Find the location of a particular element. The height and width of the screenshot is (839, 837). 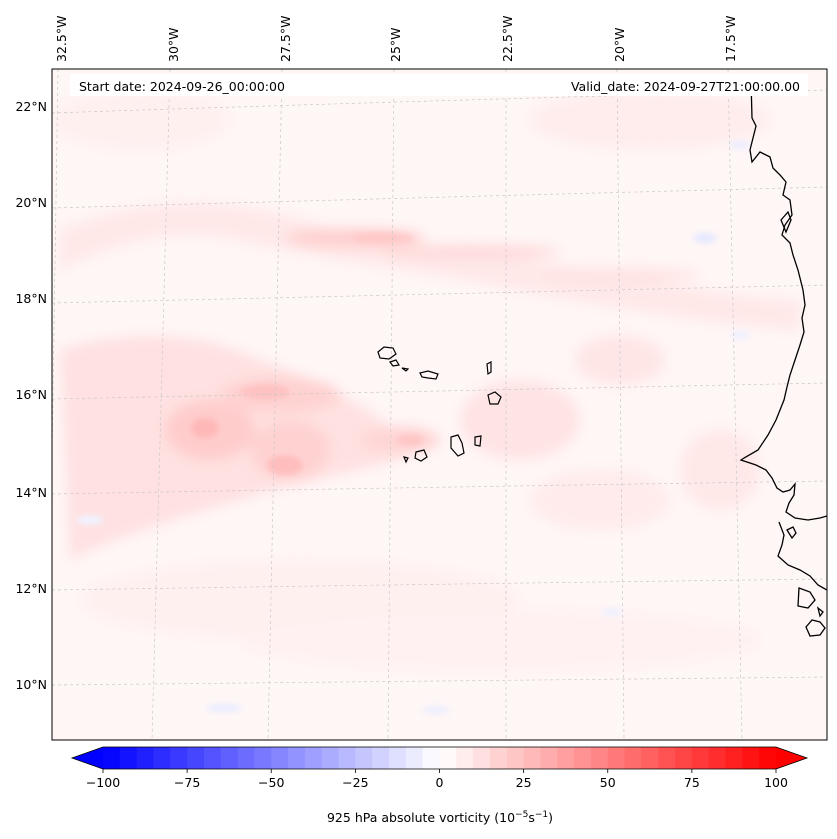

colorbar-tick-label: 75 is located at coordinates (692, 782).